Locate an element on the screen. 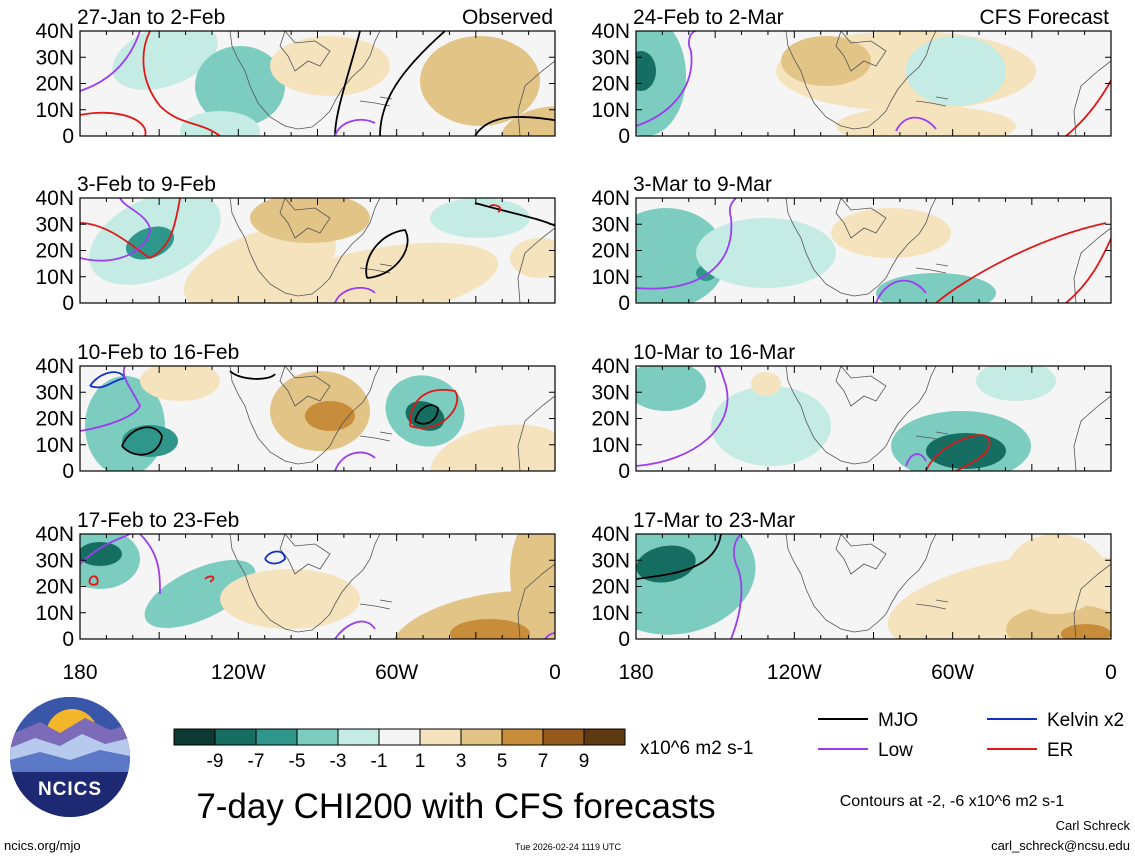  map-panel: 40N 30N 20N 10N 0 3-Feb to 9-Feb is located at coordinates (295, 244).